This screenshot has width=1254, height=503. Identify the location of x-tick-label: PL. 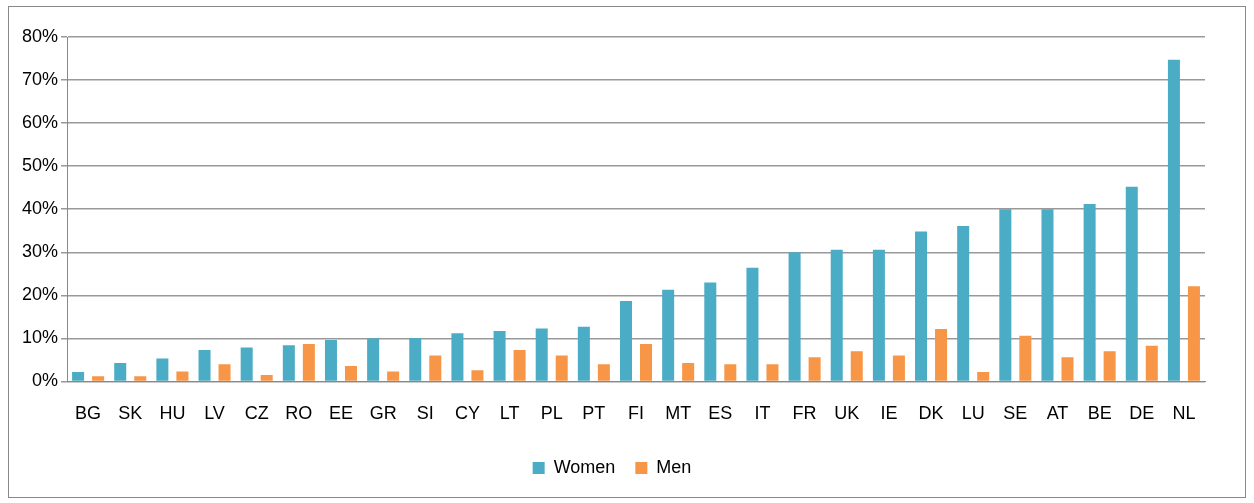
(551, 413).